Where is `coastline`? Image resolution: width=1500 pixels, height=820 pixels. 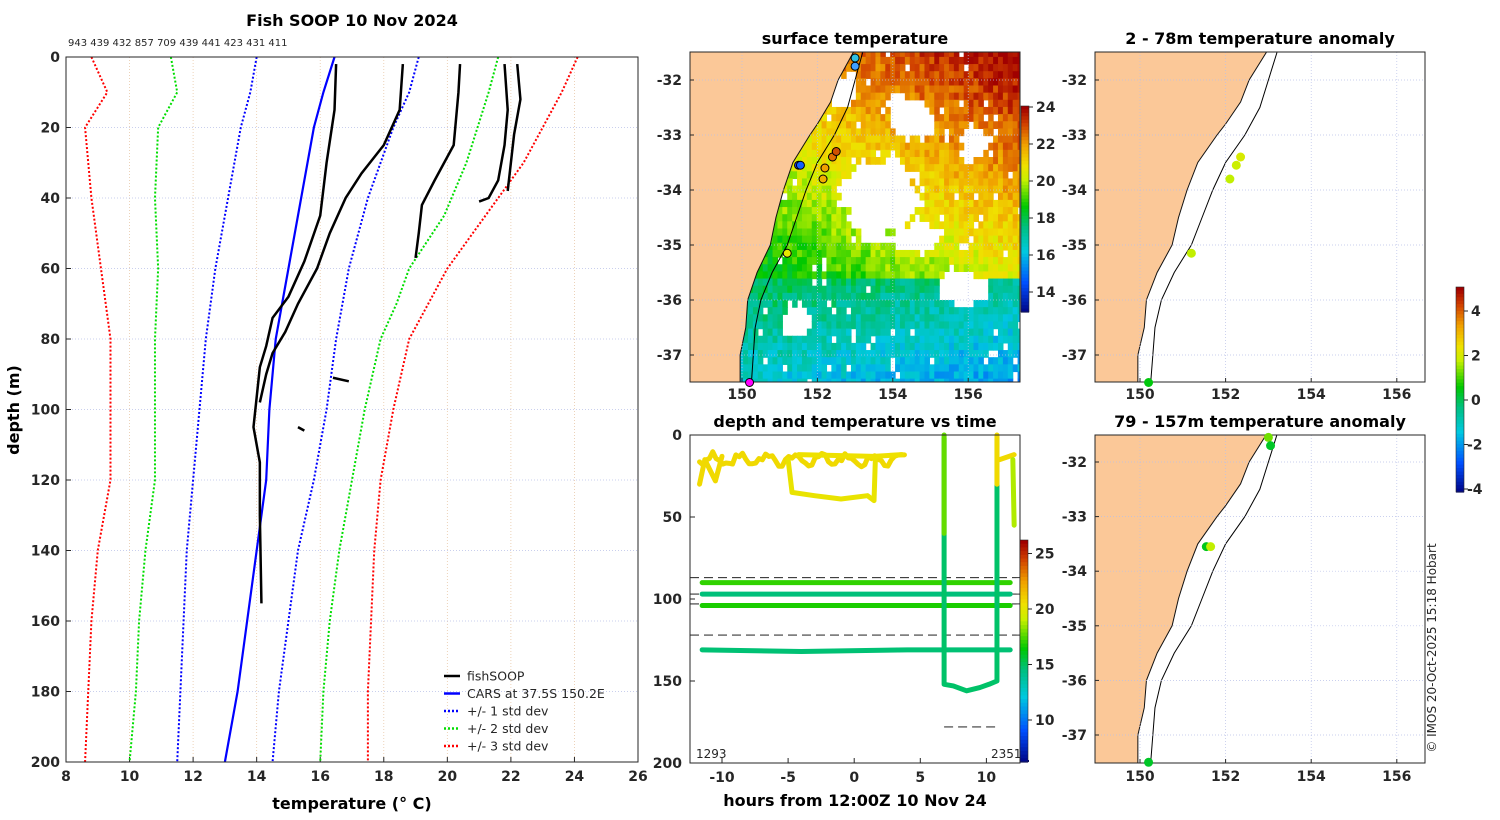
coastline is located at coordinates (1202, 599).